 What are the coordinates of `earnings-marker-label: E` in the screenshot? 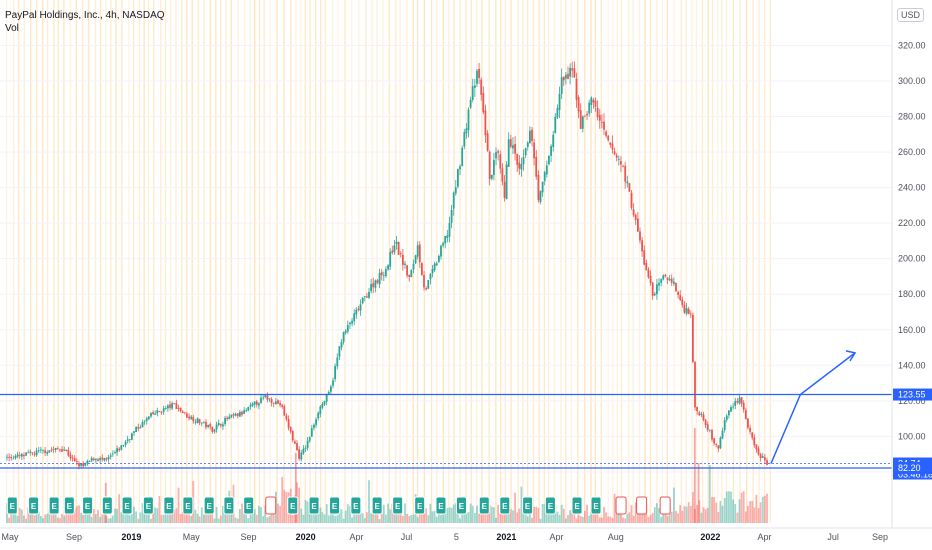 It's located at (54, 506).